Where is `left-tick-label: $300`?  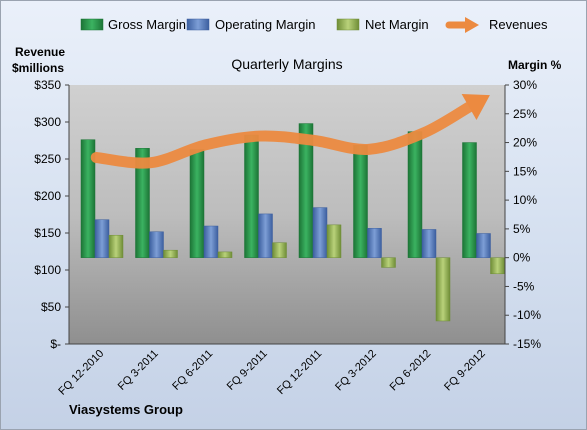 left-tick-label: $300 is located at coordinates (47, 122).